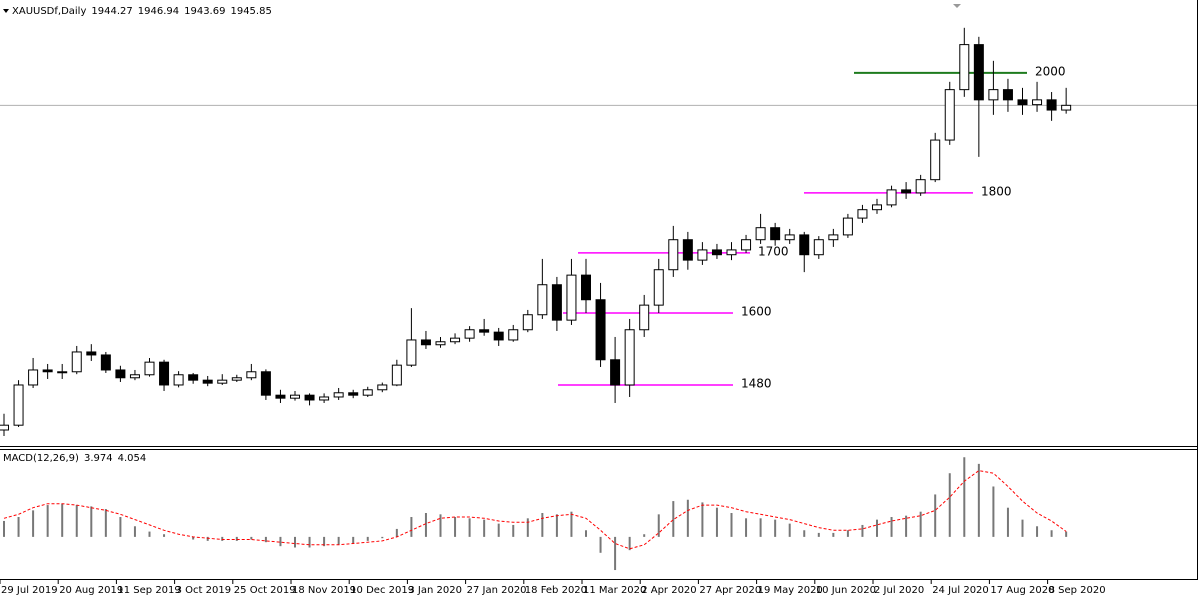 This screenshot has width=1200, height=600. Describe the element at coordinates (535, 510) in the screenshot. I see `signal-line` at that location.